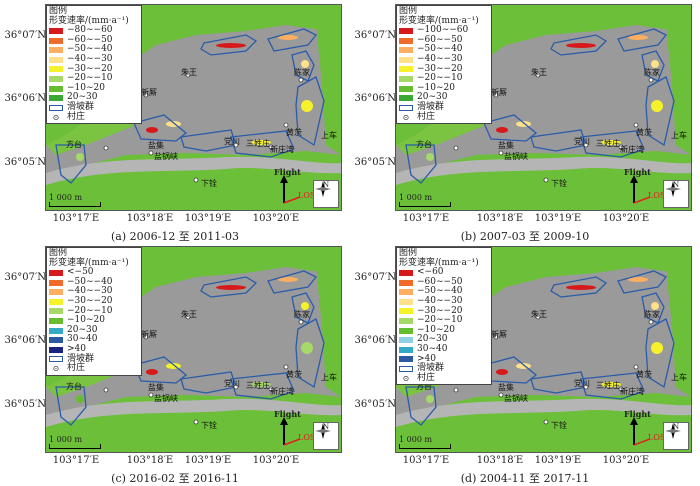 This screenshot has height=486, width=700. I want to click on flight-arrowhead, so click(634, 179).